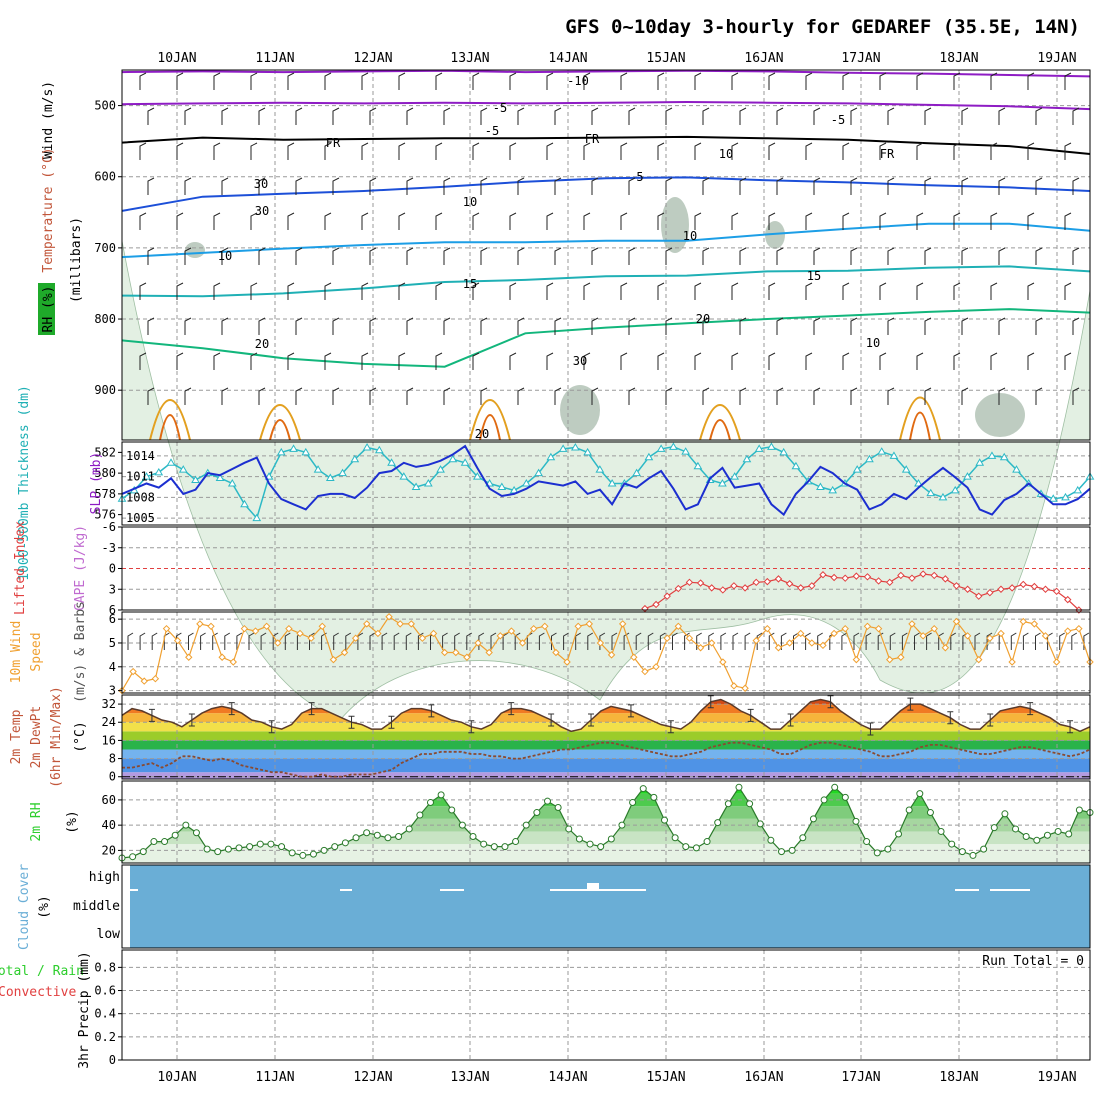 The width and height of the screenshot is (1100, 1100). Describe the element at coordinates (274, 58) in the screenshot. I see `date-label-top: 11JAN` at that location.